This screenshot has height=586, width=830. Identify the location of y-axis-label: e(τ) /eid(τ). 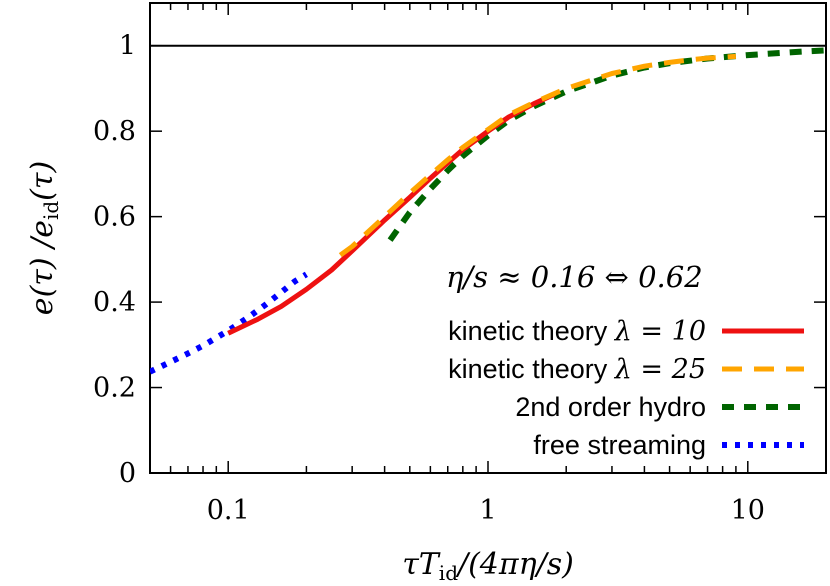
(44, 238).